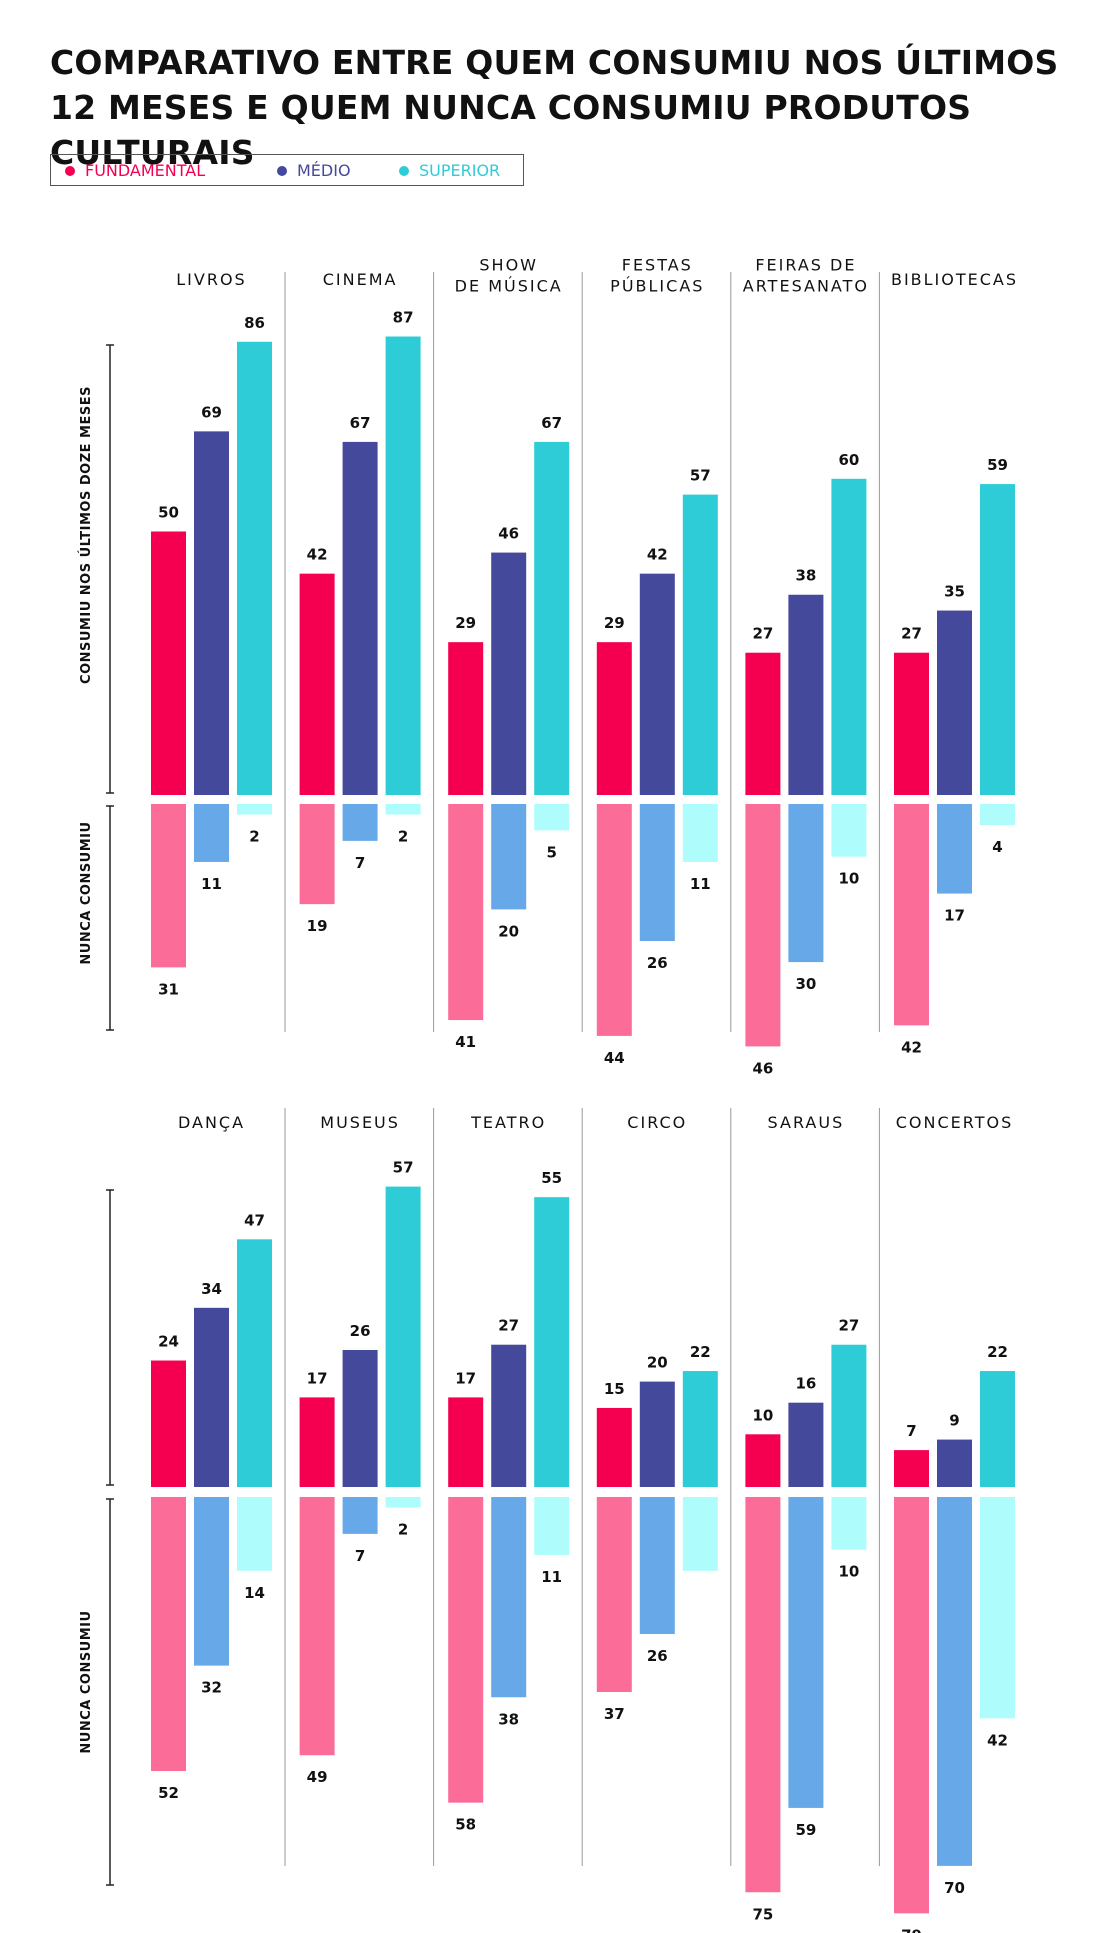 Image resolution: width=1093 pixels, height=1933 pixels. Describe the element at coordinates (145, 170) in the screenshot. I see `legend-label-fundamental: FUNDAMENTAL` at that location.